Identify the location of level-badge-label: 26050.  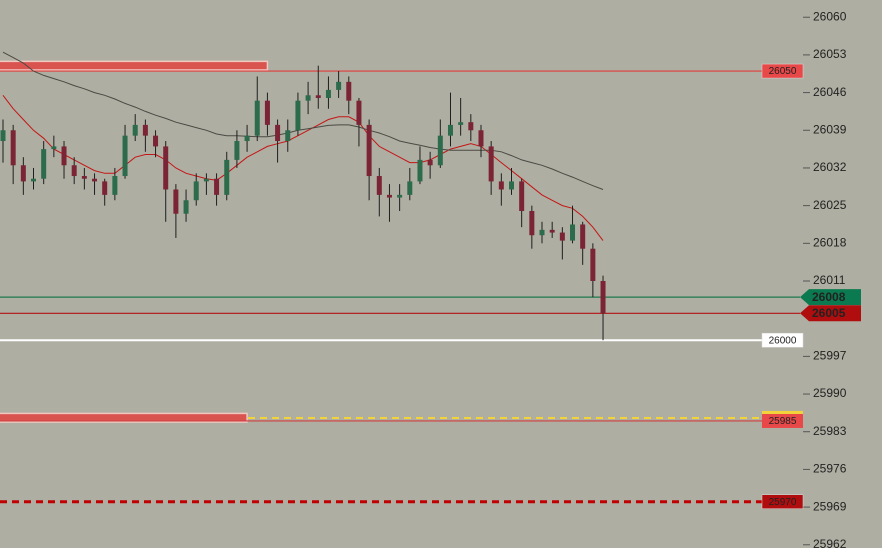
(783, 71).